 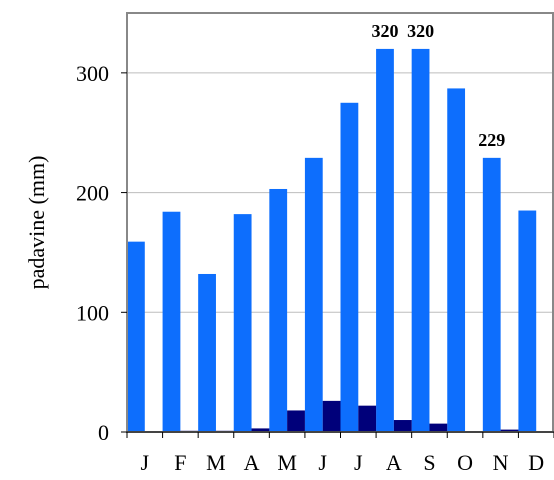 What do you see at coordinates (92, 193) in the screenshot?
I see `y-tick-label: 200` at bounding box center [92, 193].